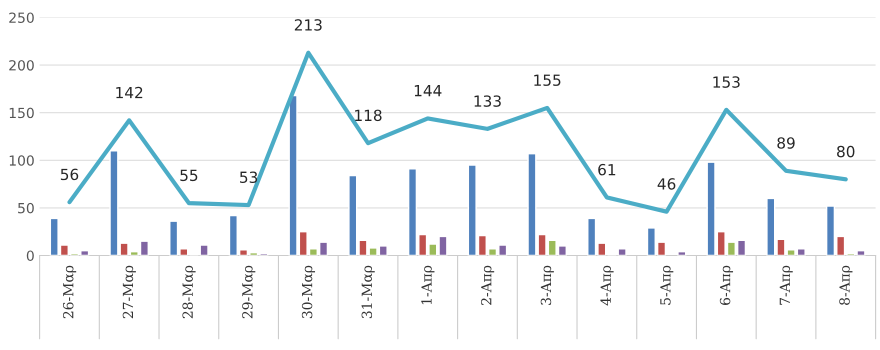 The width and height of the screenshot is (880, 350). What do you see at coordinates (487, 101) in the screenshot?
I see `data-label: 133` at bounding box center [487, 101].